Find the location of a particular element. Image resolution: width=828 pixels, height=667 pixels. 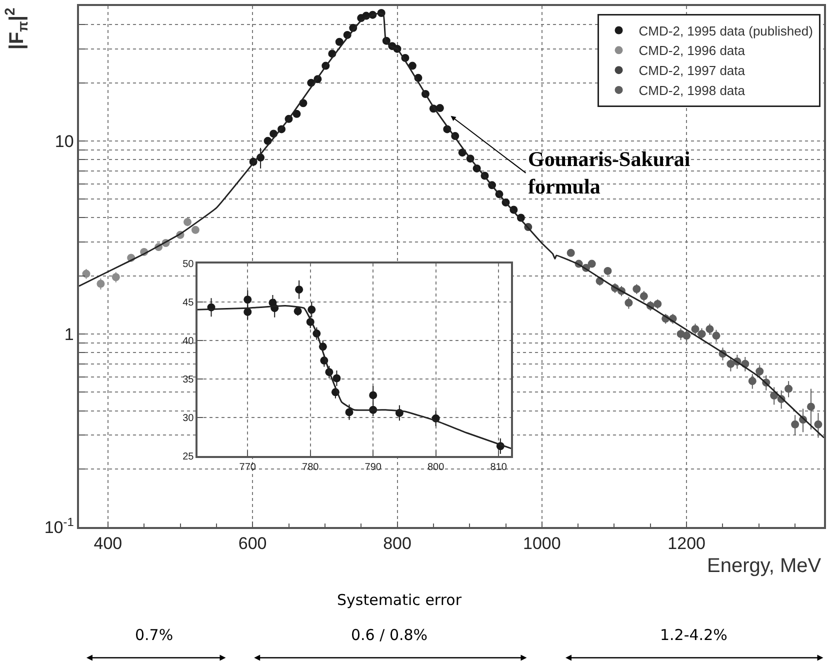

y-tick-label: 30 is located at coordinates (188, 418).